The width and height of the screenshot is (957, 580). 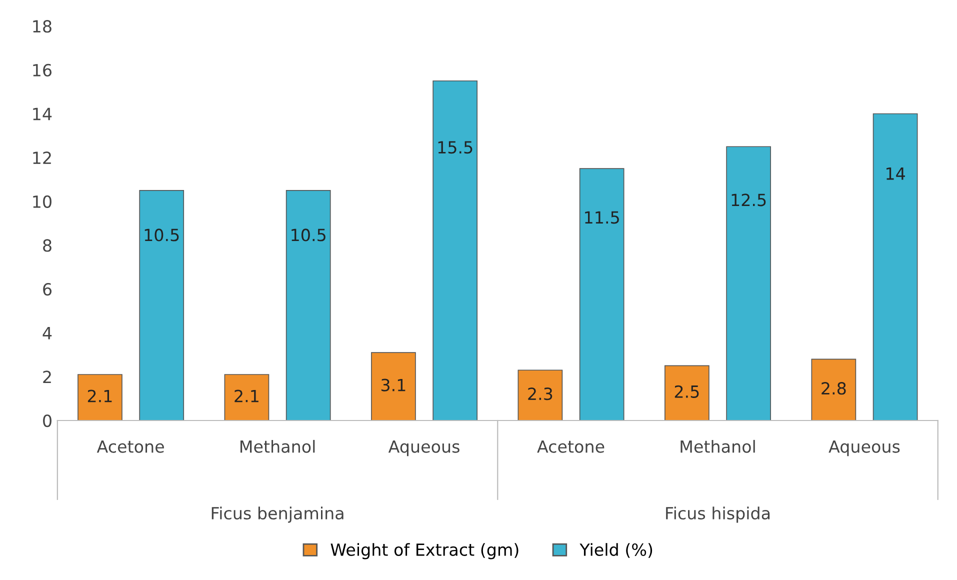 I want to click on legend-label: Yield (%), so click(x=616, y=550).